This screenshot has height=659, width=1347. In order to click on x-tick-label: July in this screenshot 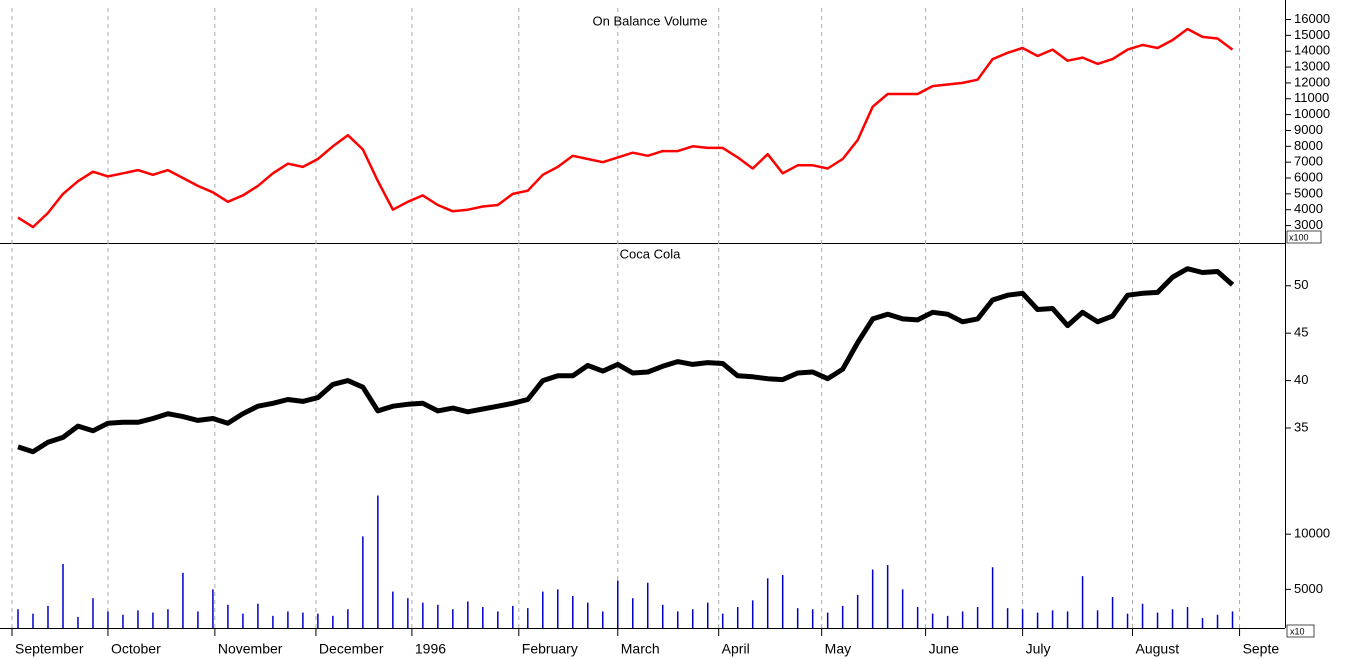, I will do `click(1038, 649)`.